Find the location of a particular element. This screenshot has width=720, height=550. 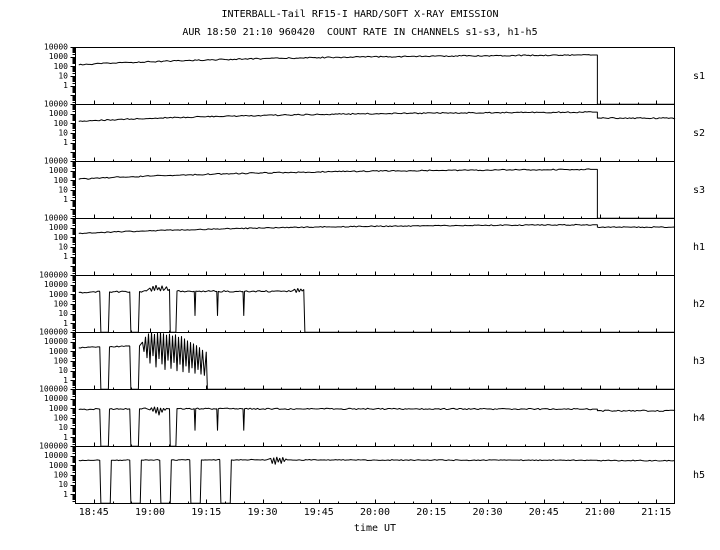

x-tick-label: 18:45 is located at coordinates (93, 512).